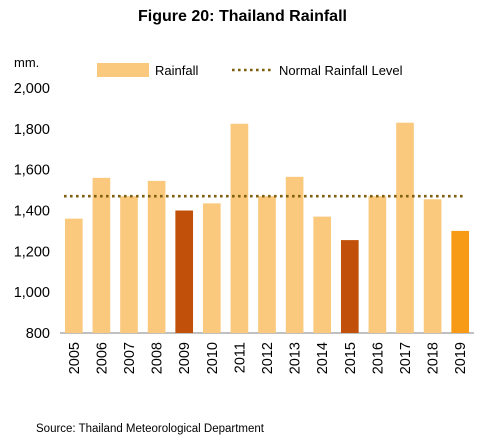  What do you see at coordinates (38, 334) in the screenshot?
I see `y-tick-label: 800` at bounding box center [38, 334].